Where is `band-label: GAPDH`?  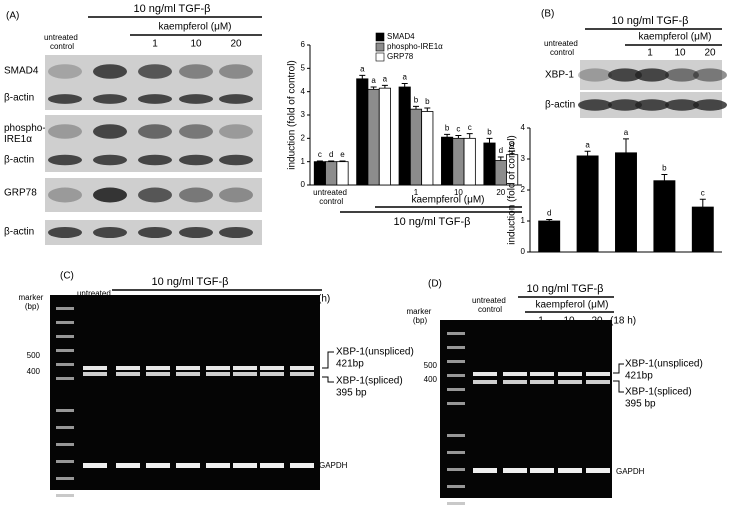 band-label: GAPDH is located at coordinates (630, 471).